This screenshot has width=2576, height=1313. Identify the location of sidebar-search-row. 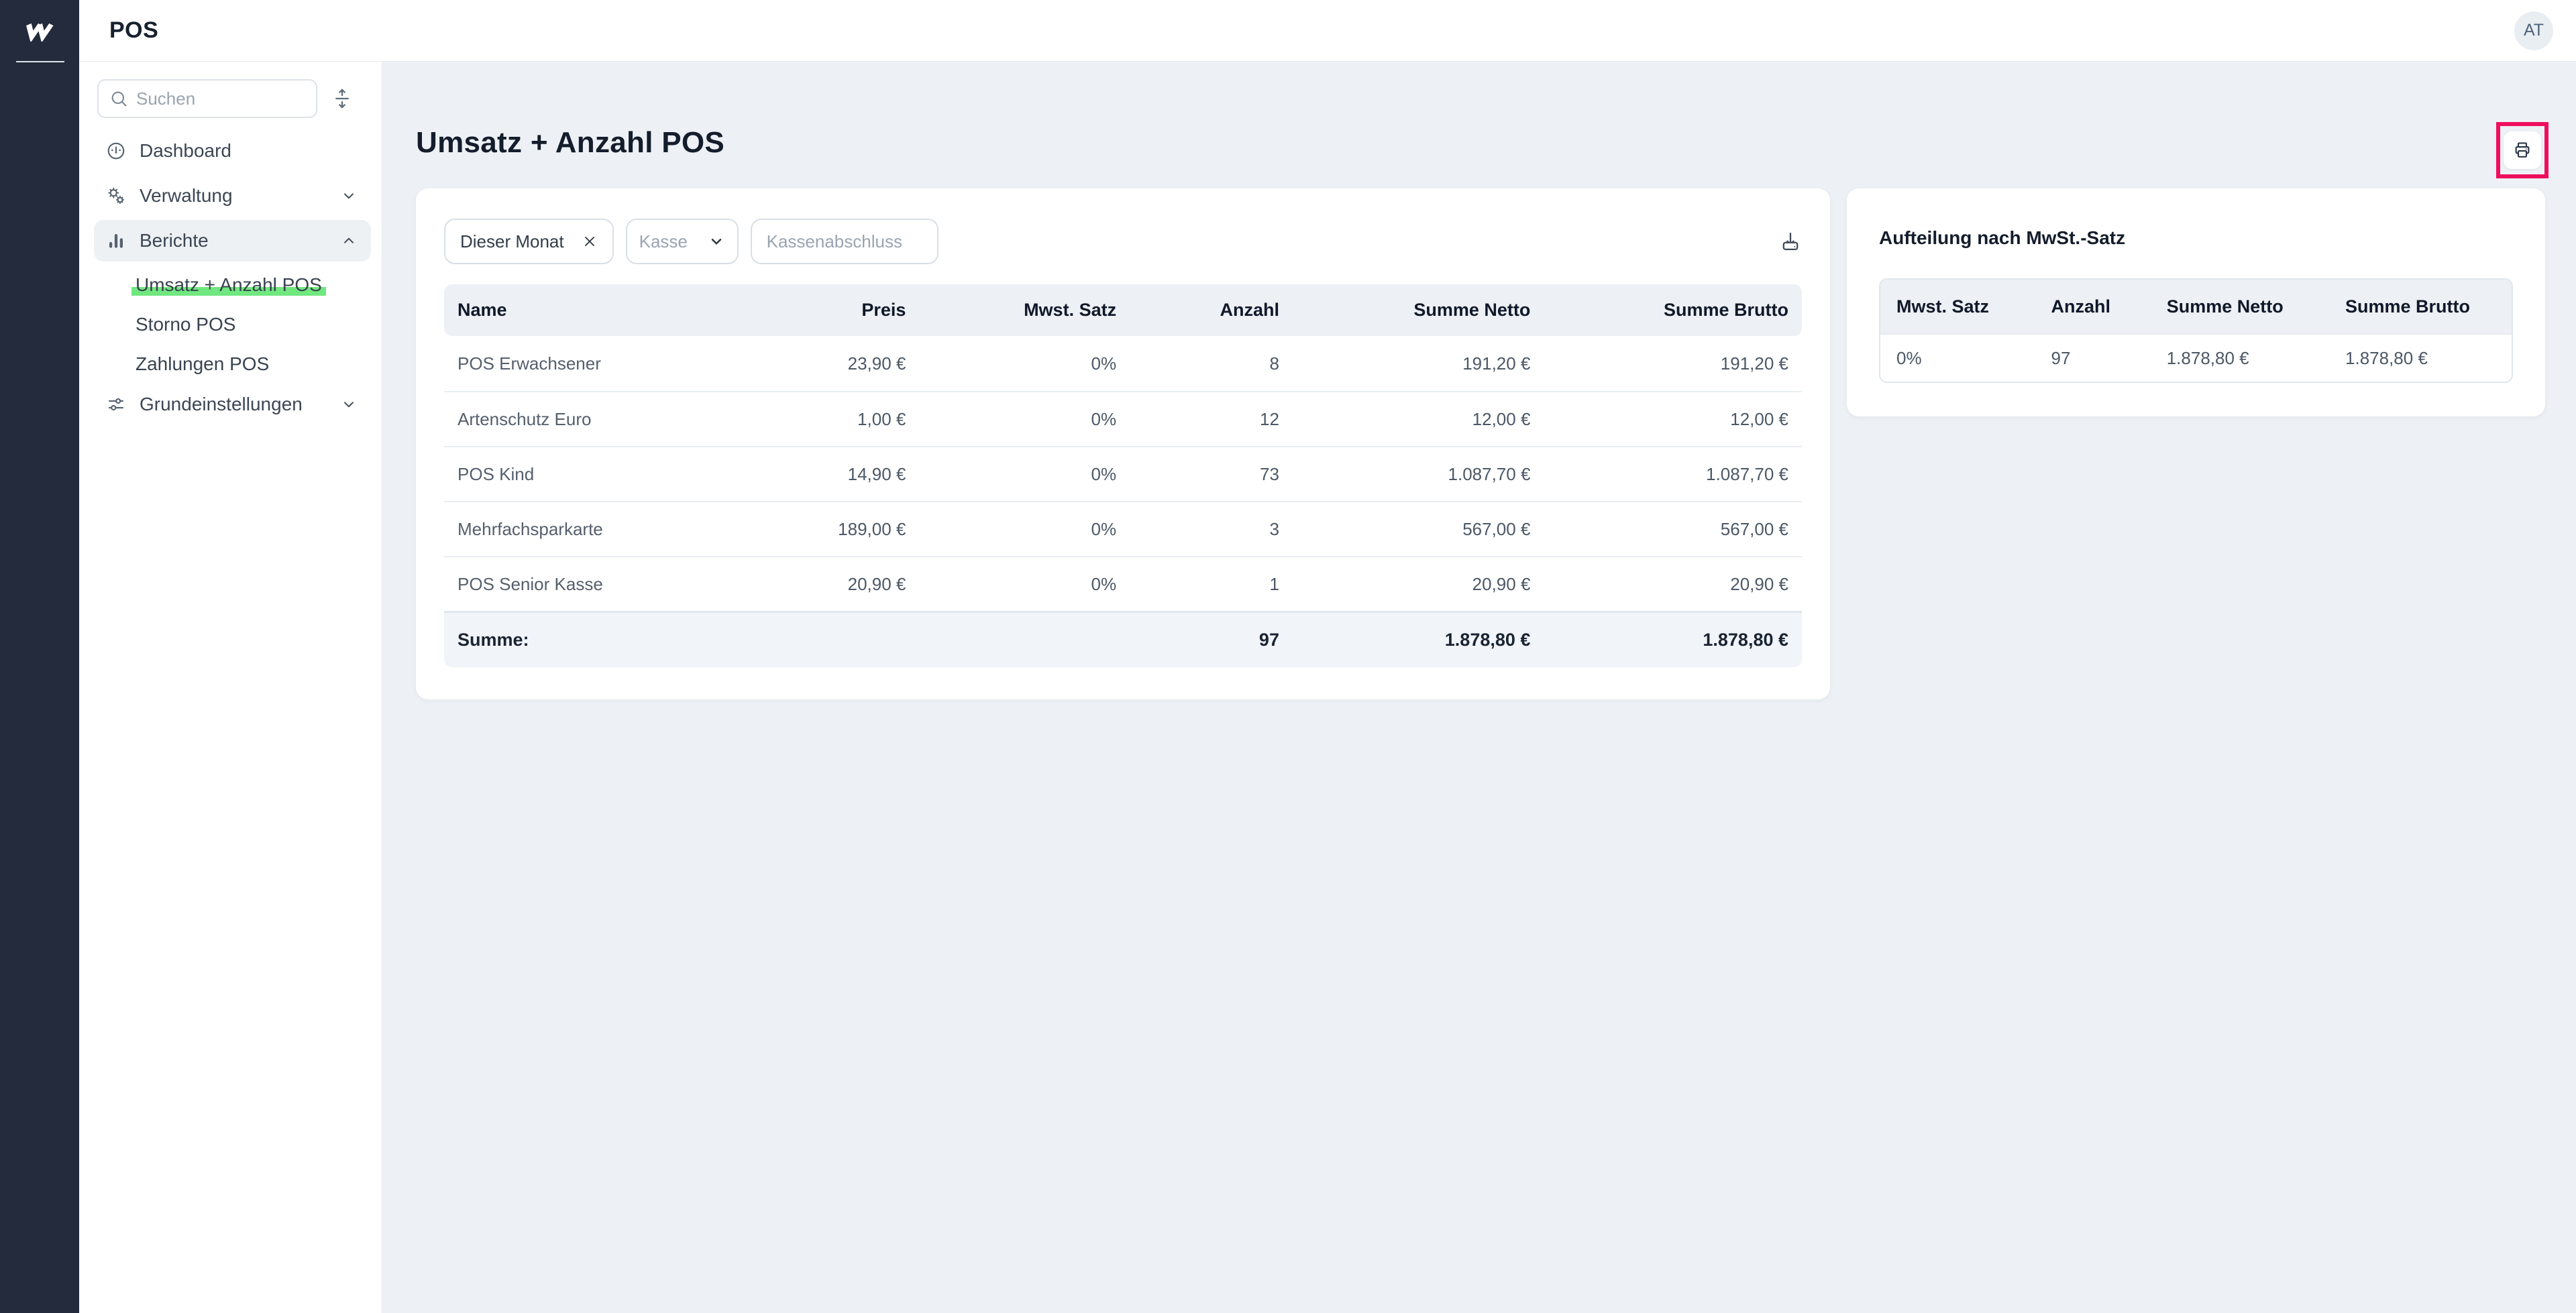
(230, 99).